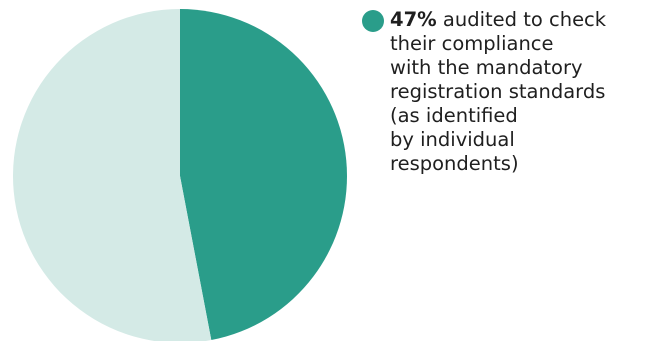 The height and width of the screenshot is (341, 665). Describe the element at coordinates (373, 21) in the screenshot. I see `legend-swatch` at that location.